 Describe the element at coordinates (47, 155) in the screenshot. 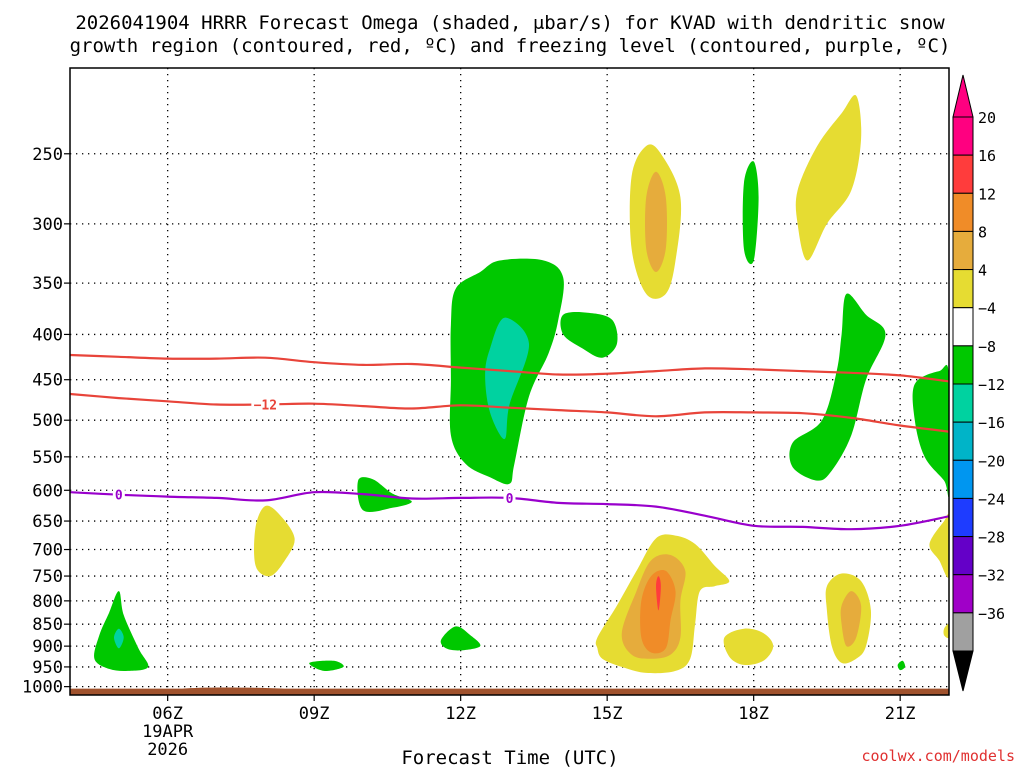

I see `y-tick-label-250: 250` at that location.